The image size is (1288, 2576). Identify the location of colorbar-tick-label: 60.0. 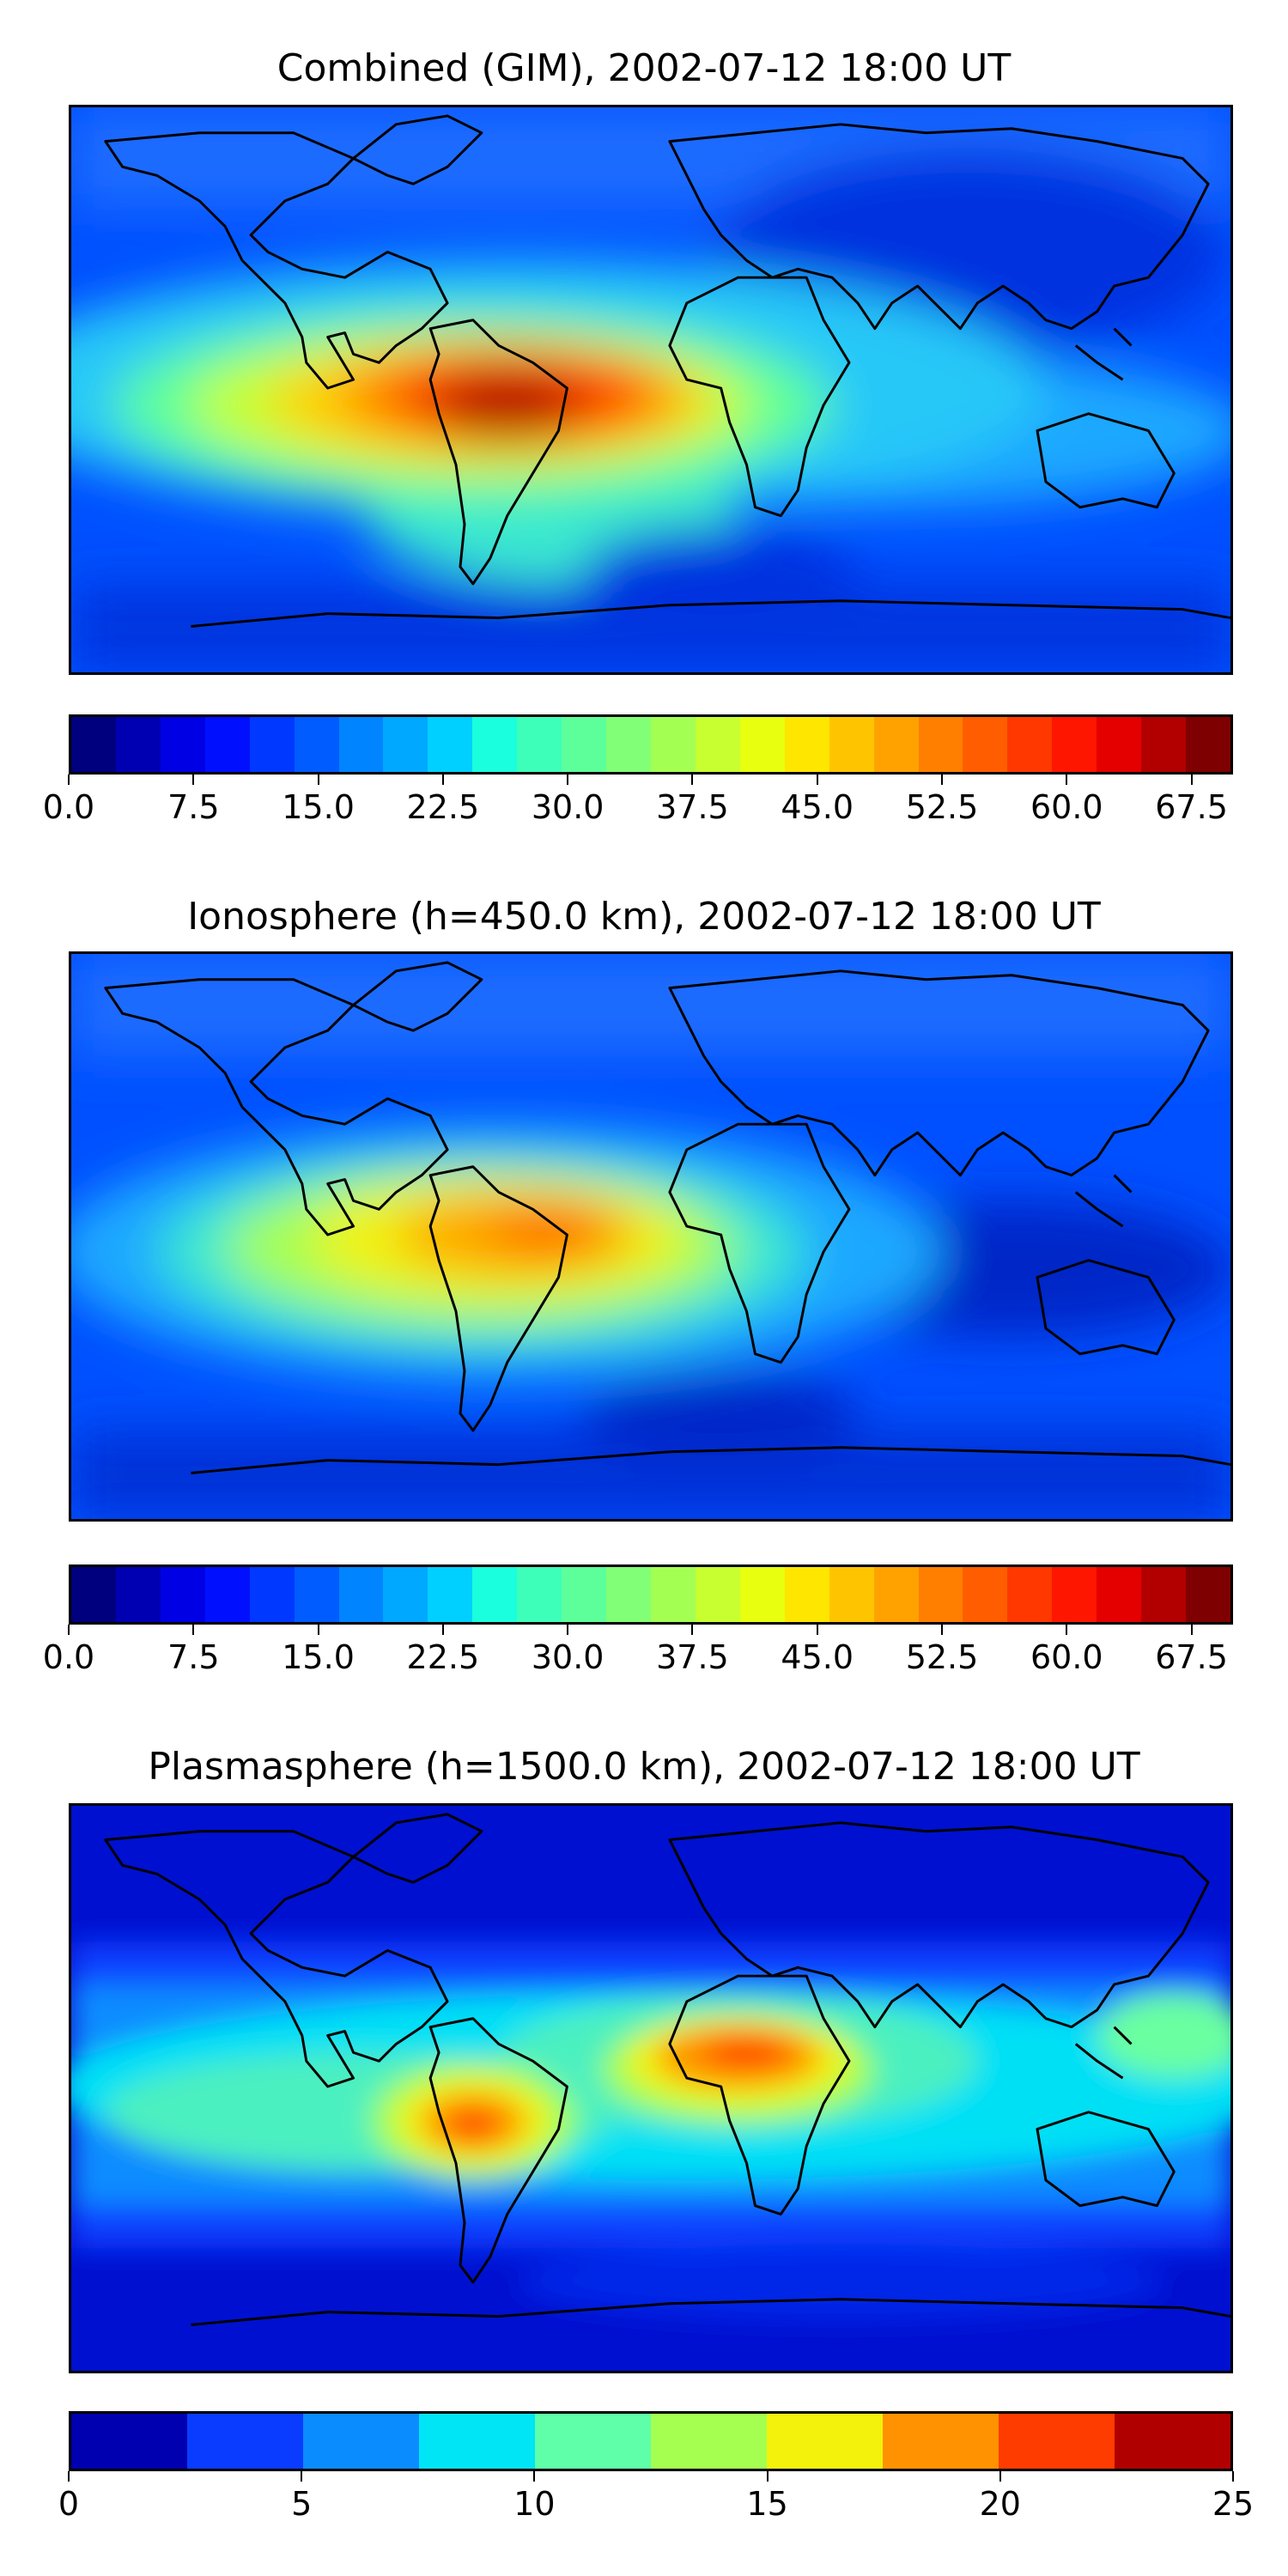
(1067, 1657).